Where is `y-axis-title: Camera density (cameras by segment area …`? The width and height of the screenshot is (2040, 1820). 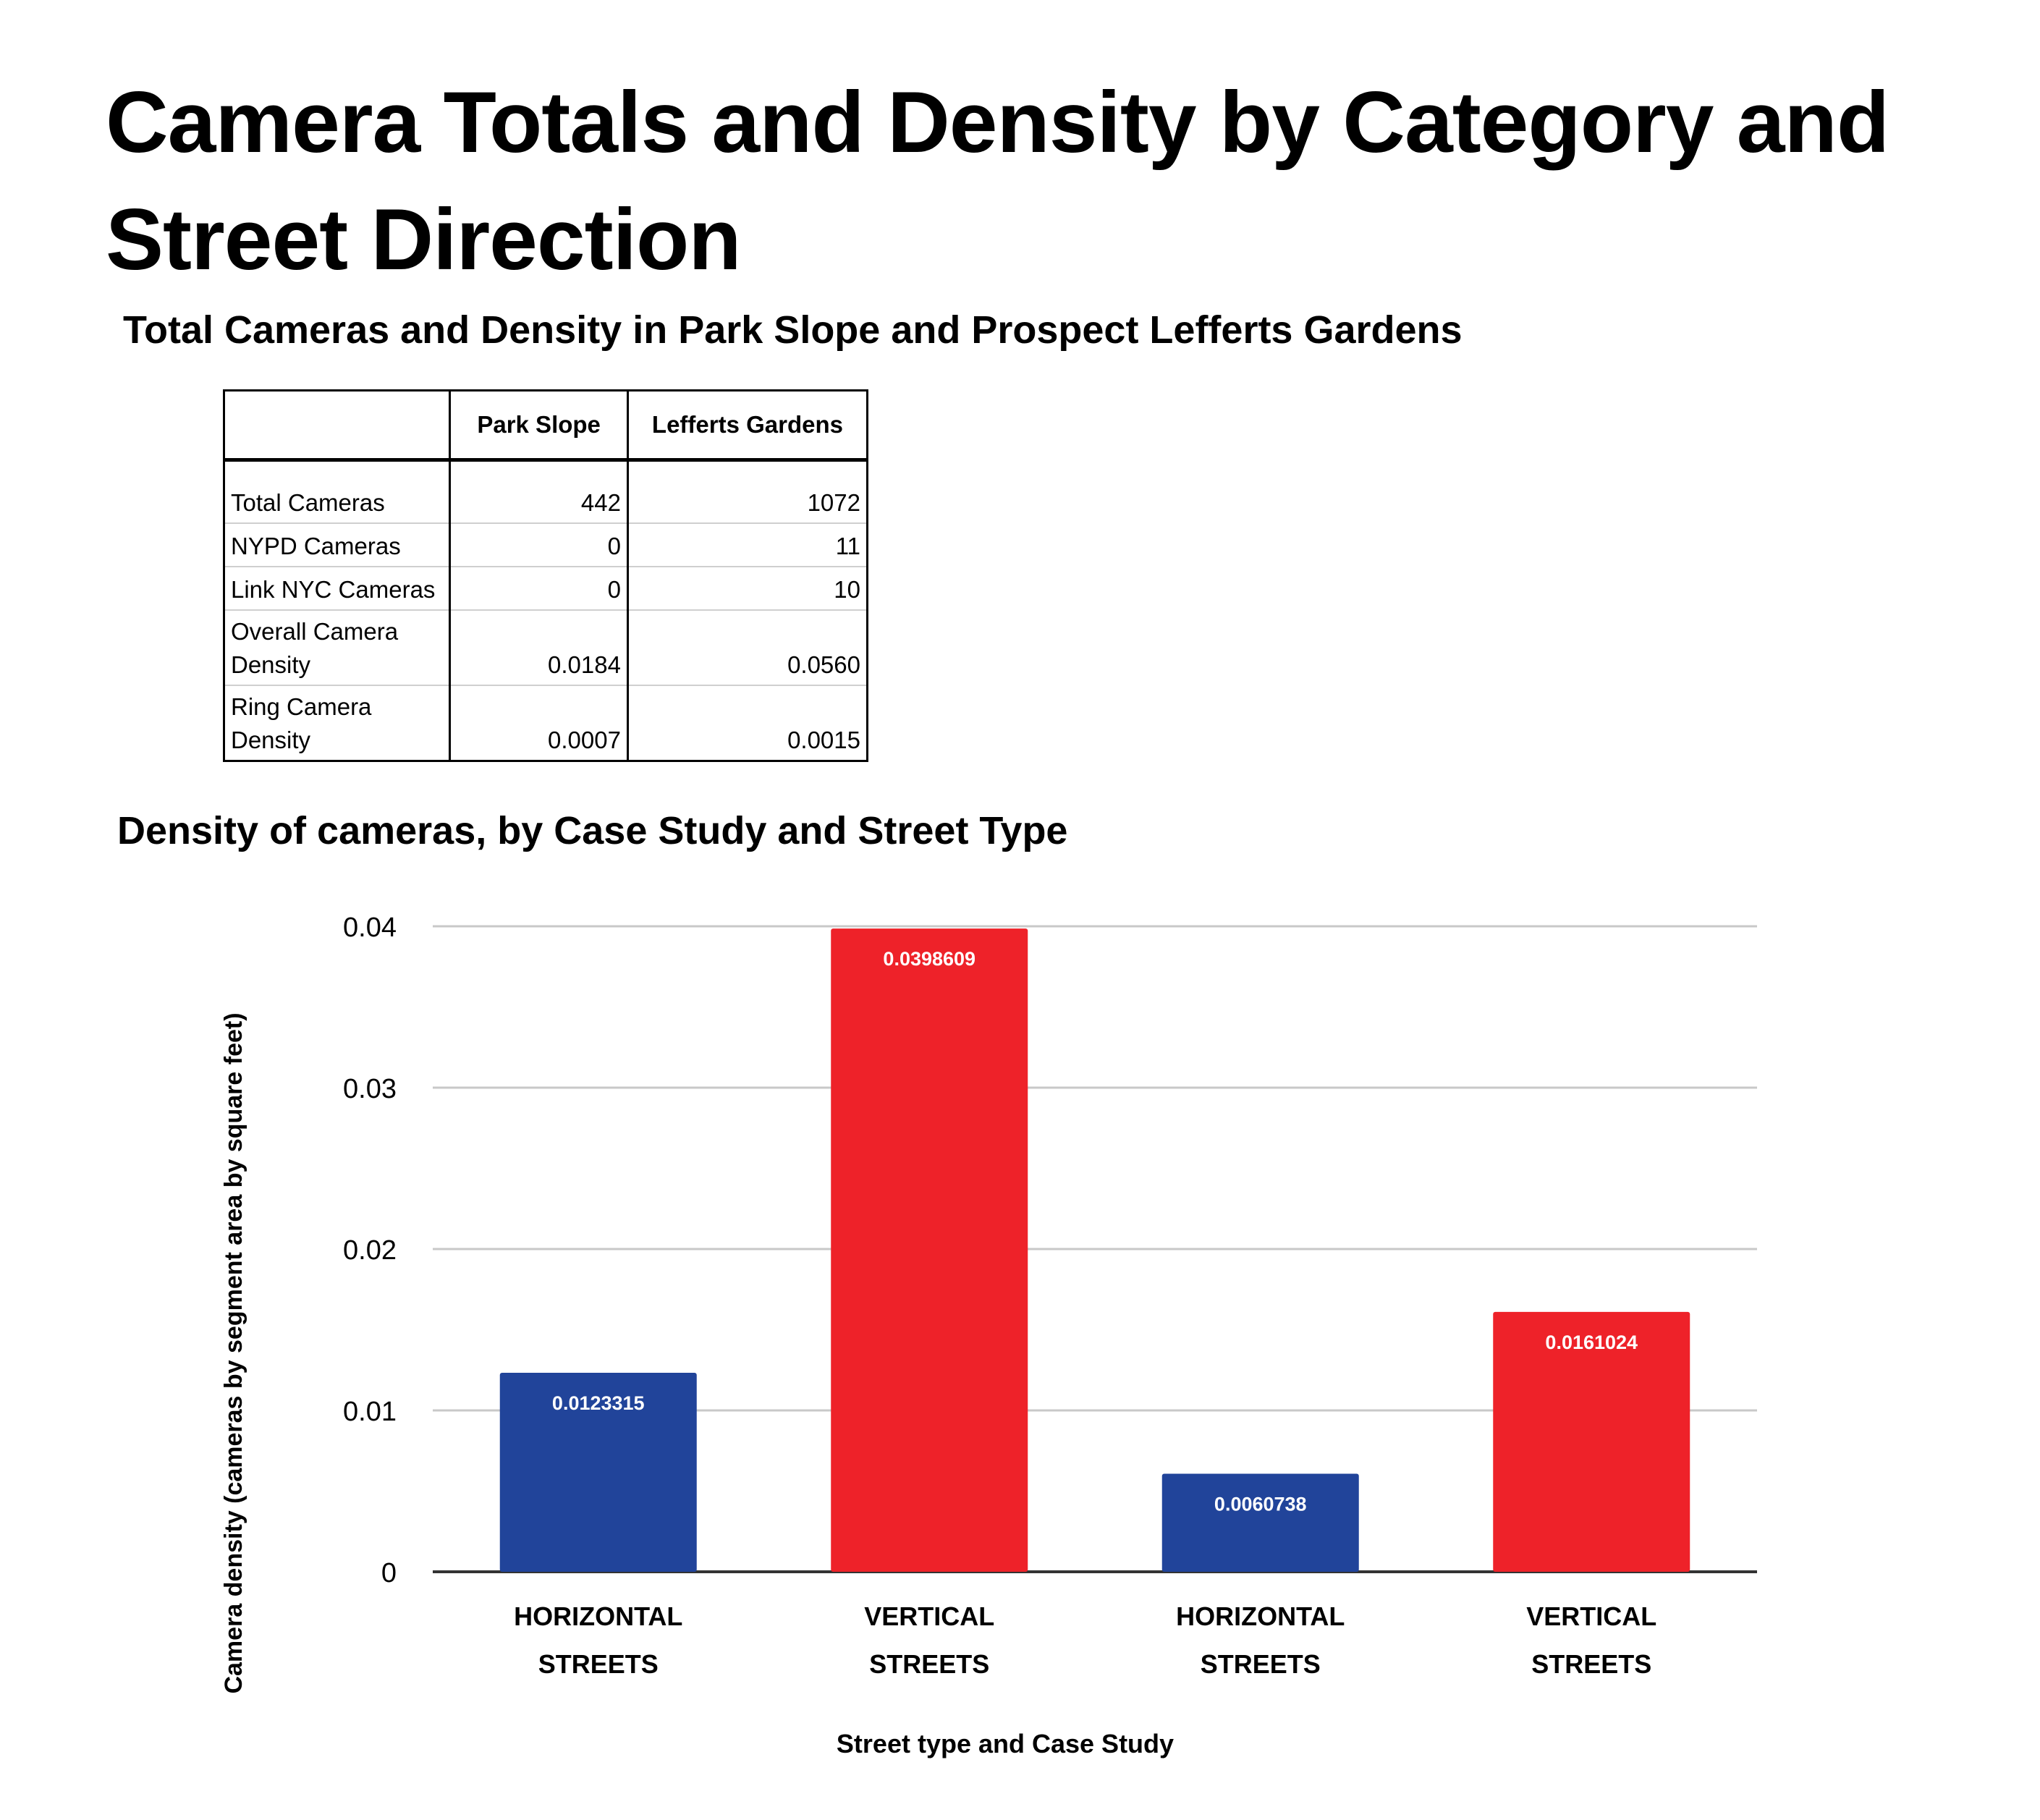
y-axis-title: Camera density (cameras by segment area … is located at coordinates (234, 1352).